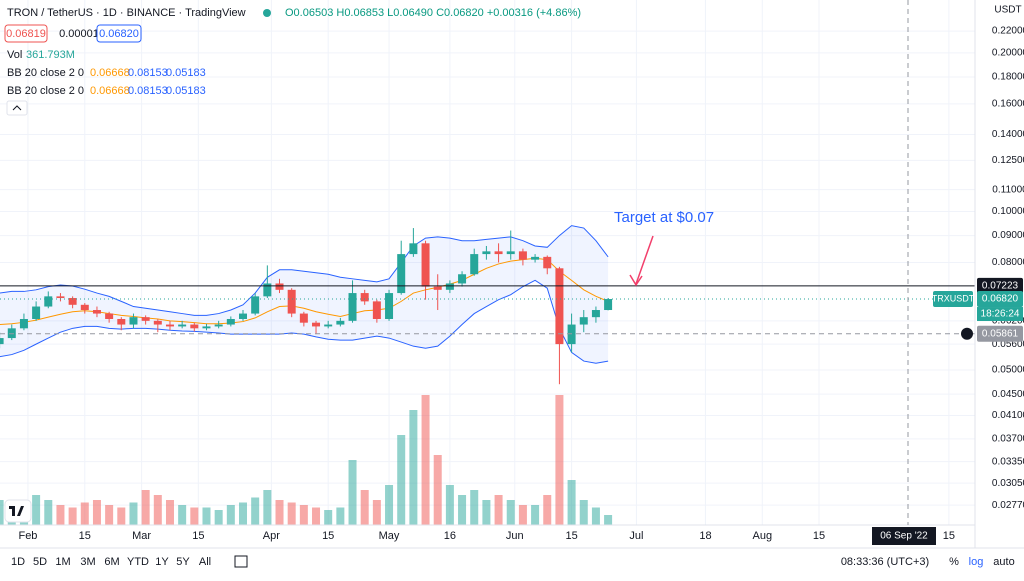 The height and width of the screenshot is (581, 1024). Describe the element at coordinates (954, 562) in the screenshot. I see `percent-button: %` at that location.